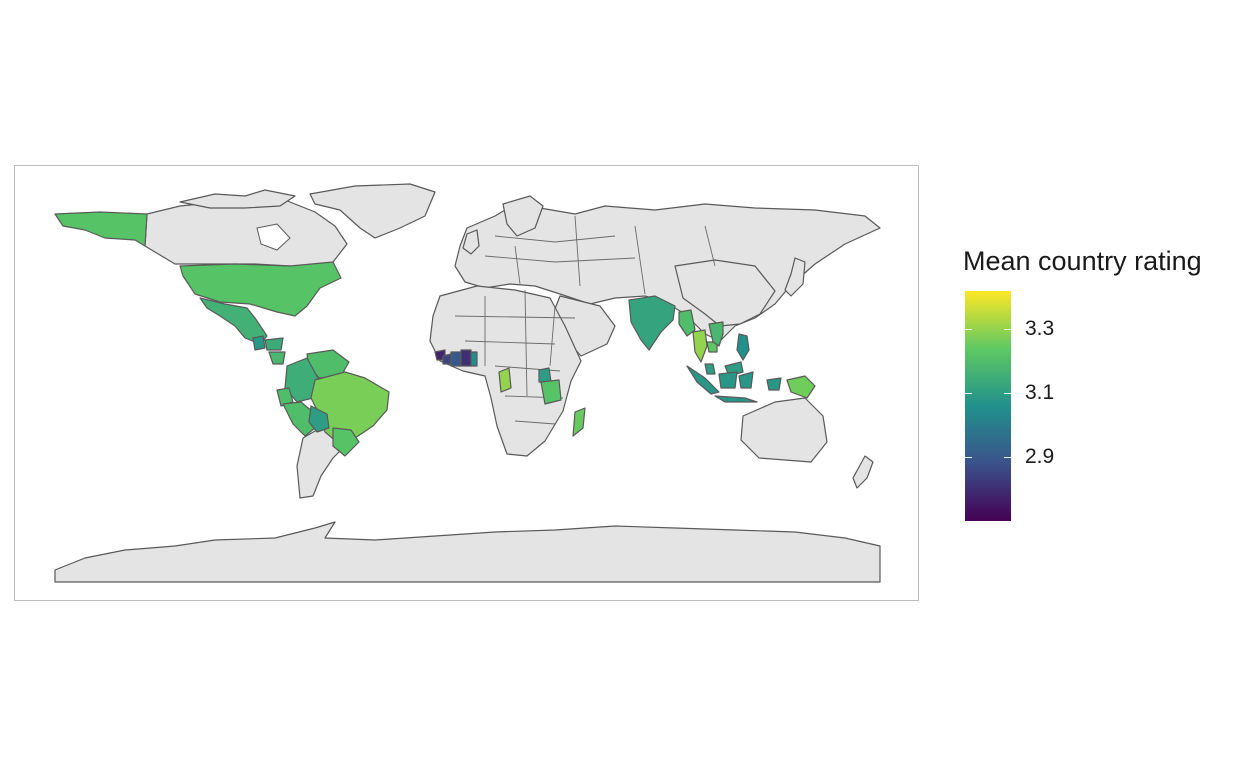  What do you see at coordinates (716, 334) in the screenshot?
I see `country-vietnam` at bounding box center [716, 334].